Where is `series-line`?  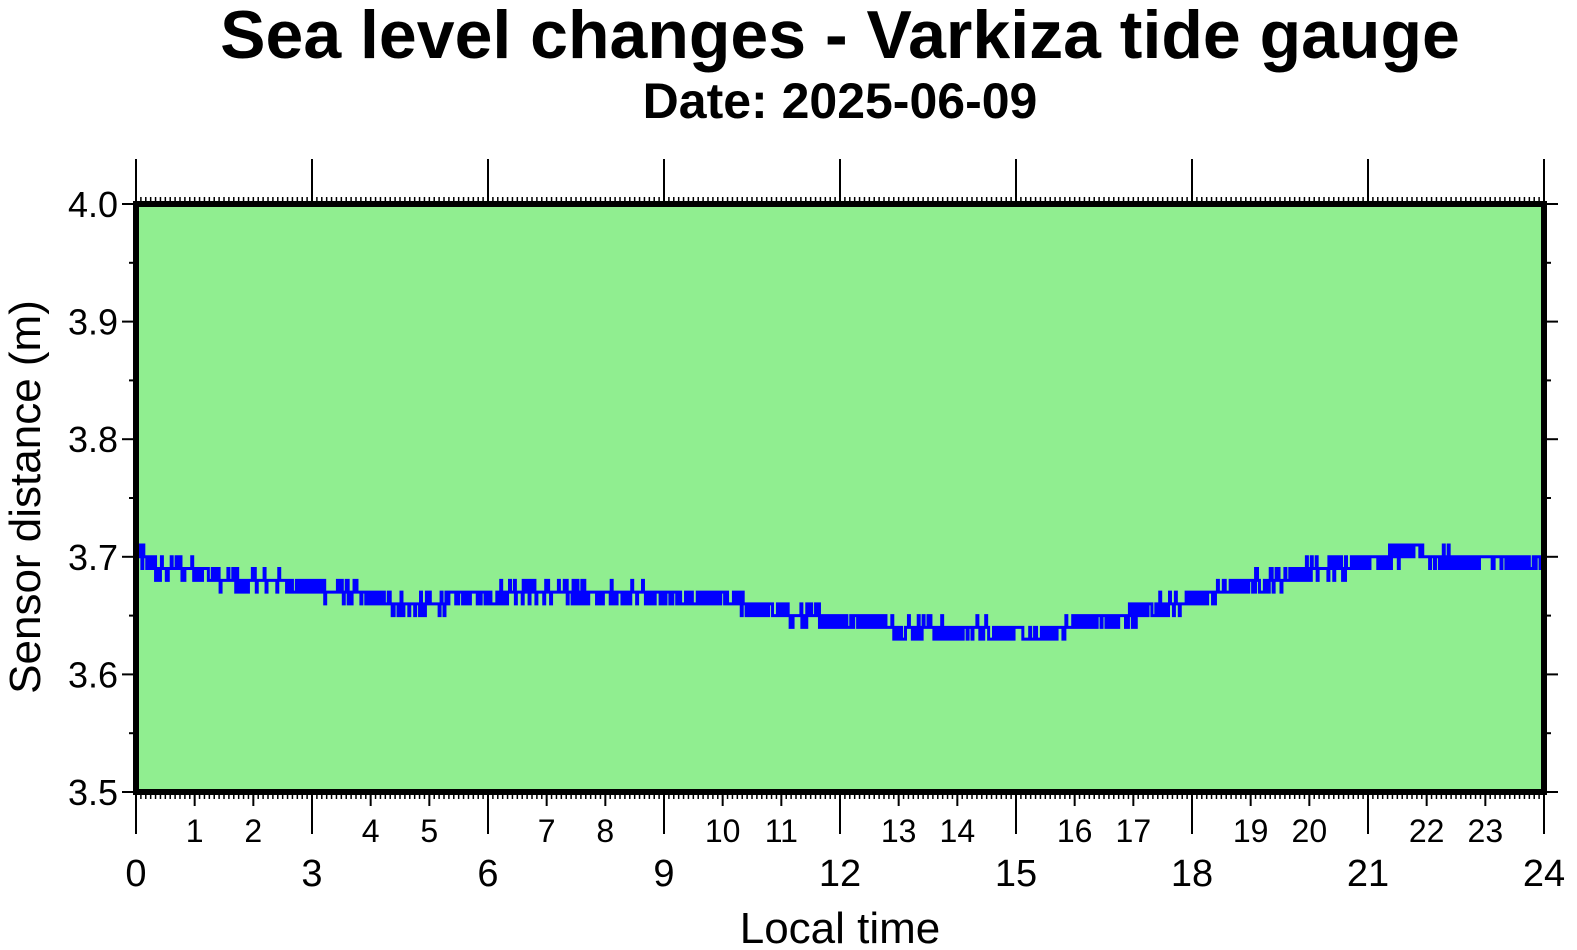 series-line is located at coordinates (840, 592).